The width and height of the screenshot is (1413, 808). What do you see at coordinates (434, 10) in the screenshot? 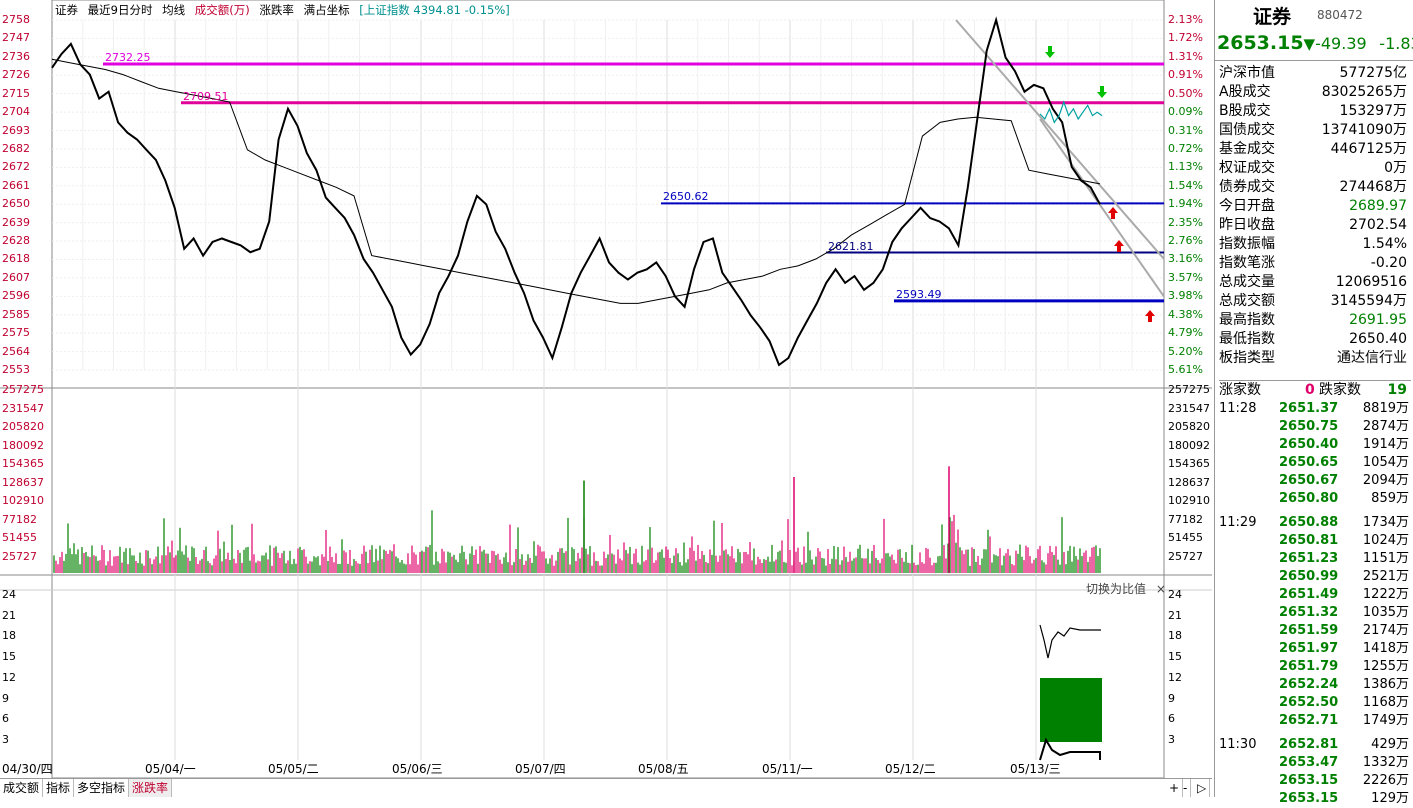
I see `index-link: [上证指数 4394.81 -0.15%]` at bounding box center [434, 10].